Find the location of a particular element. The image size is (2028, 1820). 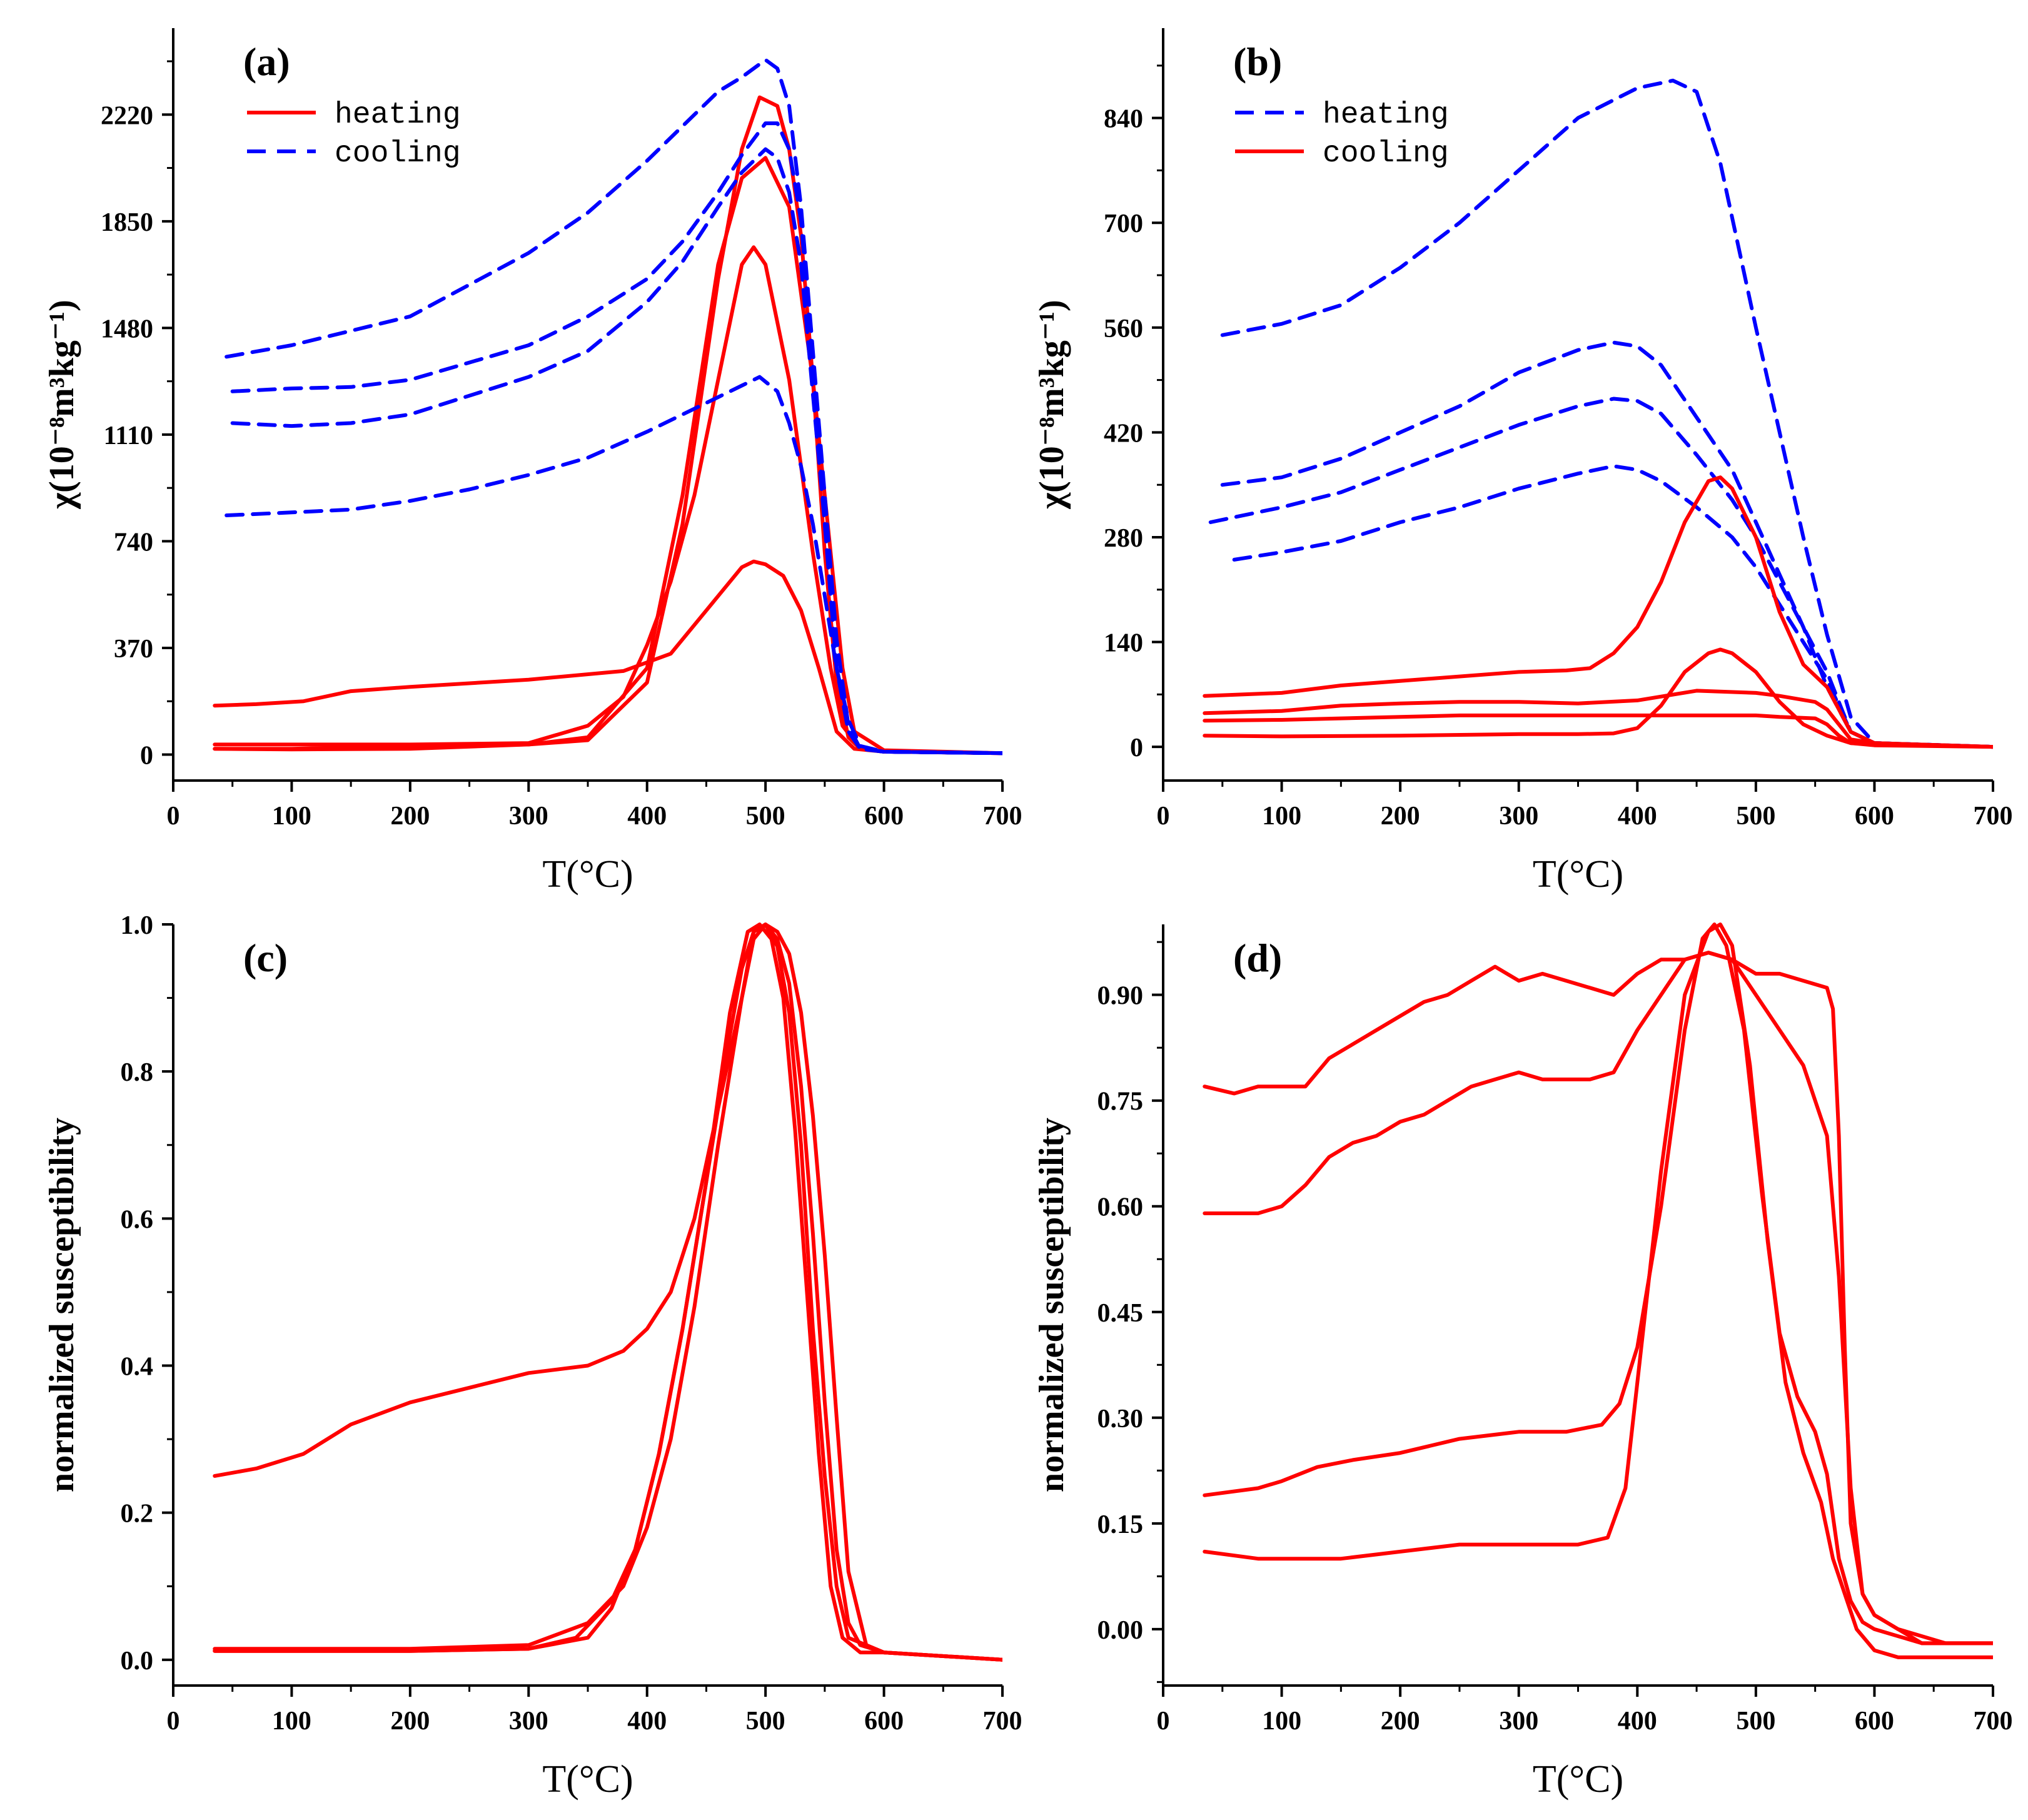

y-tick-label: 0.15 is located at coordinates (1120, 1524).